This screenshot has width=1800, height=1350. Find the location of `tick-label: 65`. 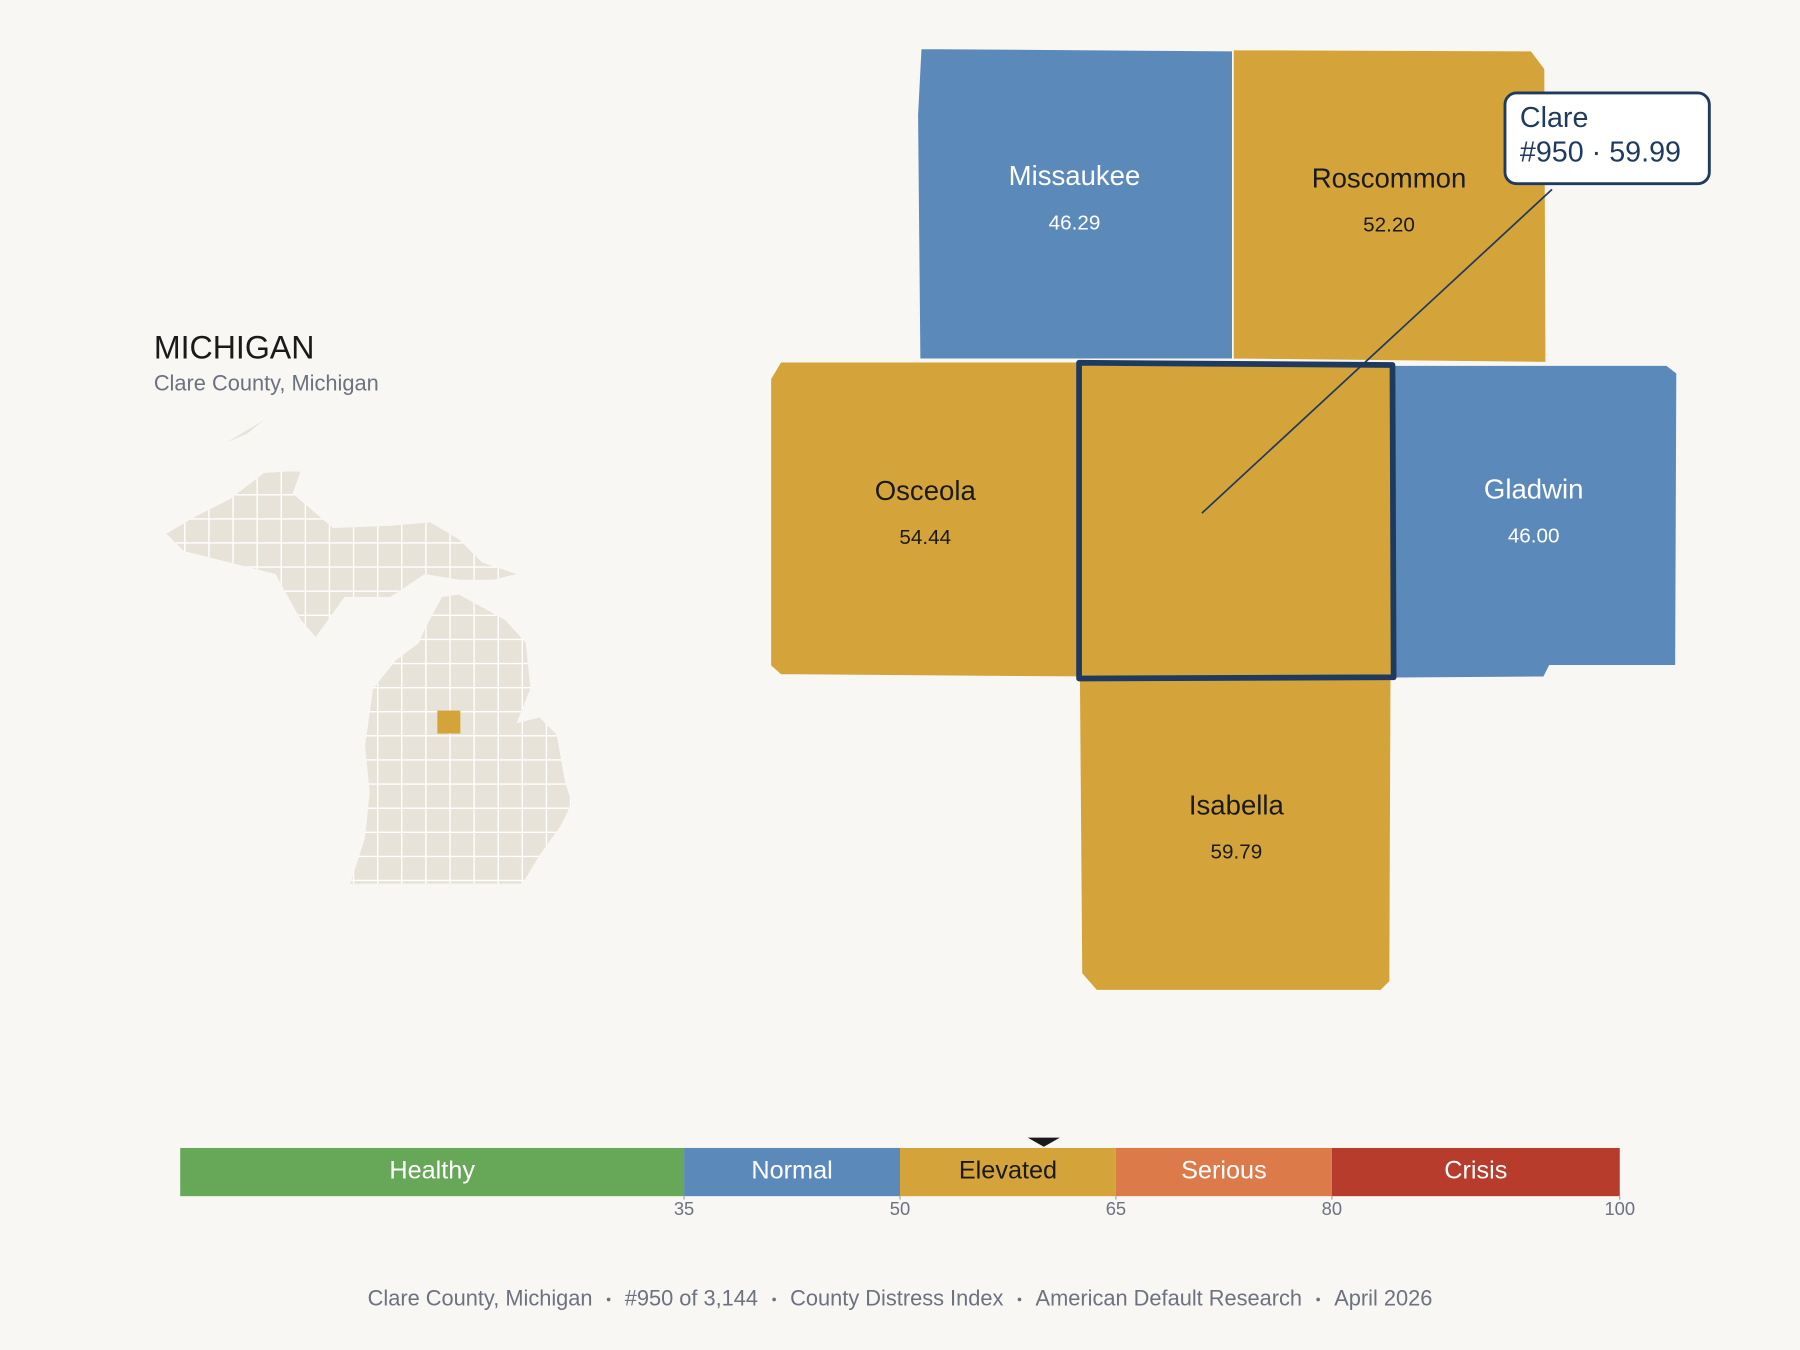

tick-label: 65 is located at coordinates (1116, 1208).